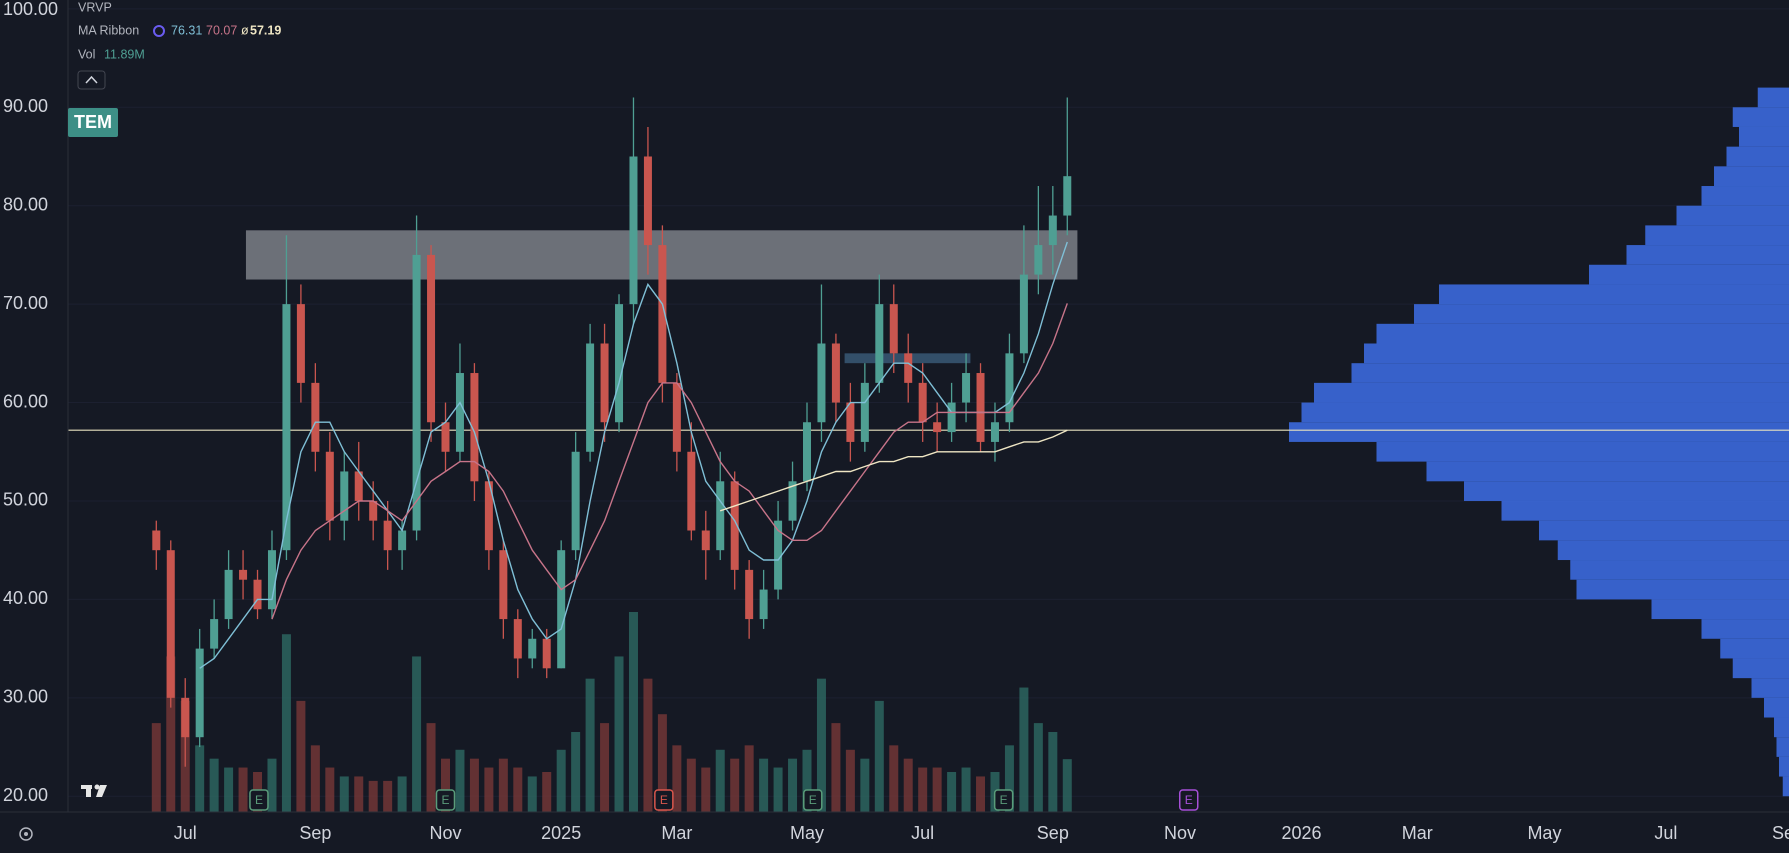 The image size is (1789, 853). Describe the element at coordinates (25, 795) in the screenshot. I see `y-tick-label: 20.00` at that location.